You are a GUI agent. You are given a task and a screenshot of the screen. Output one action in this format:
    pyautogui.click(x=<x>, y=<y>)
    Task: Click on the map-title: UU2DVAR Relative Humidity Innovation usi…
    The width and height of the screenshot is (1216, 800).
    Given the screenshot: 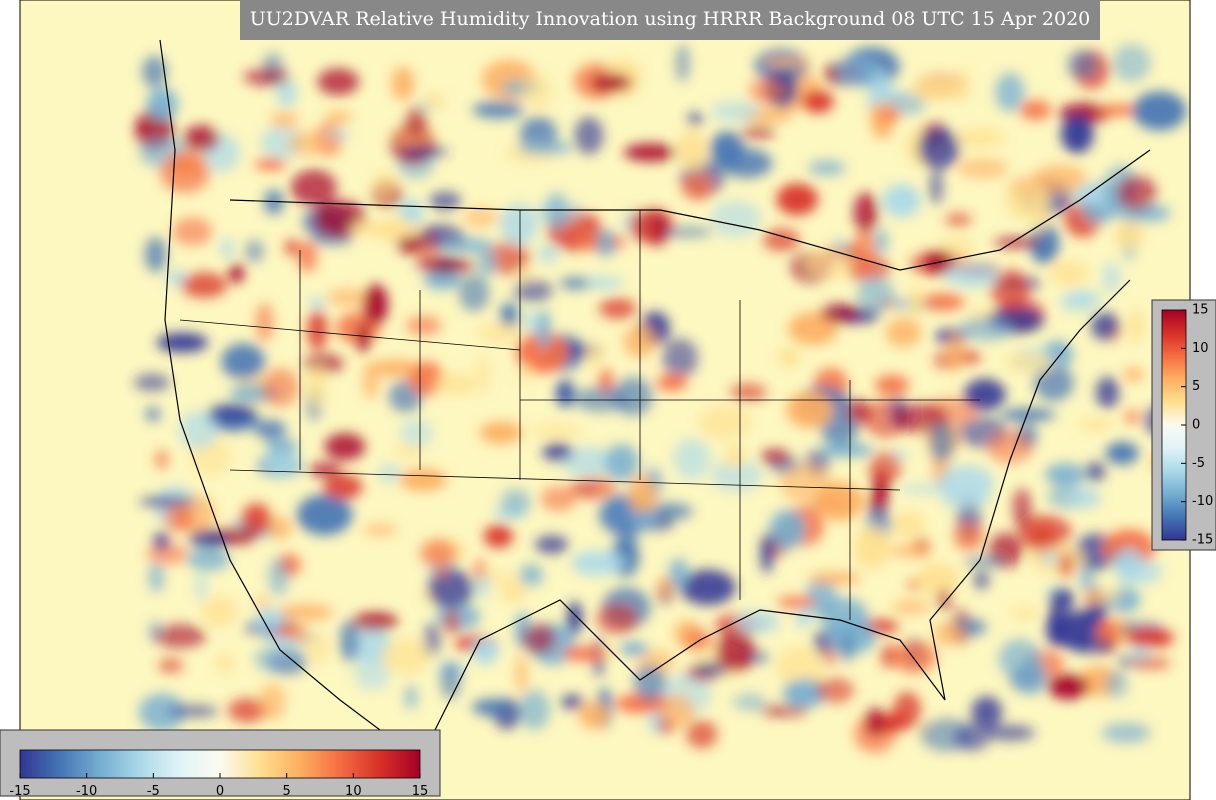 What is the action you would take?
    pyautogui.click(x=670, y=19)
    